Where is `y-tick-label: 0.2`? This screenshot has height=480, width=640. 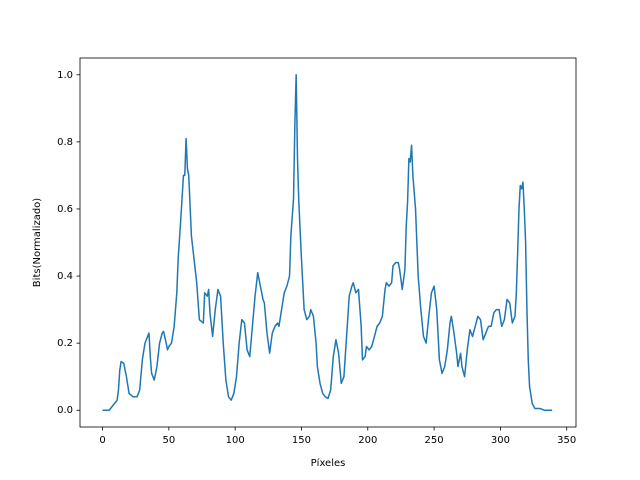
y-tick-label: 0.2 is located at coordinates (65, 343).